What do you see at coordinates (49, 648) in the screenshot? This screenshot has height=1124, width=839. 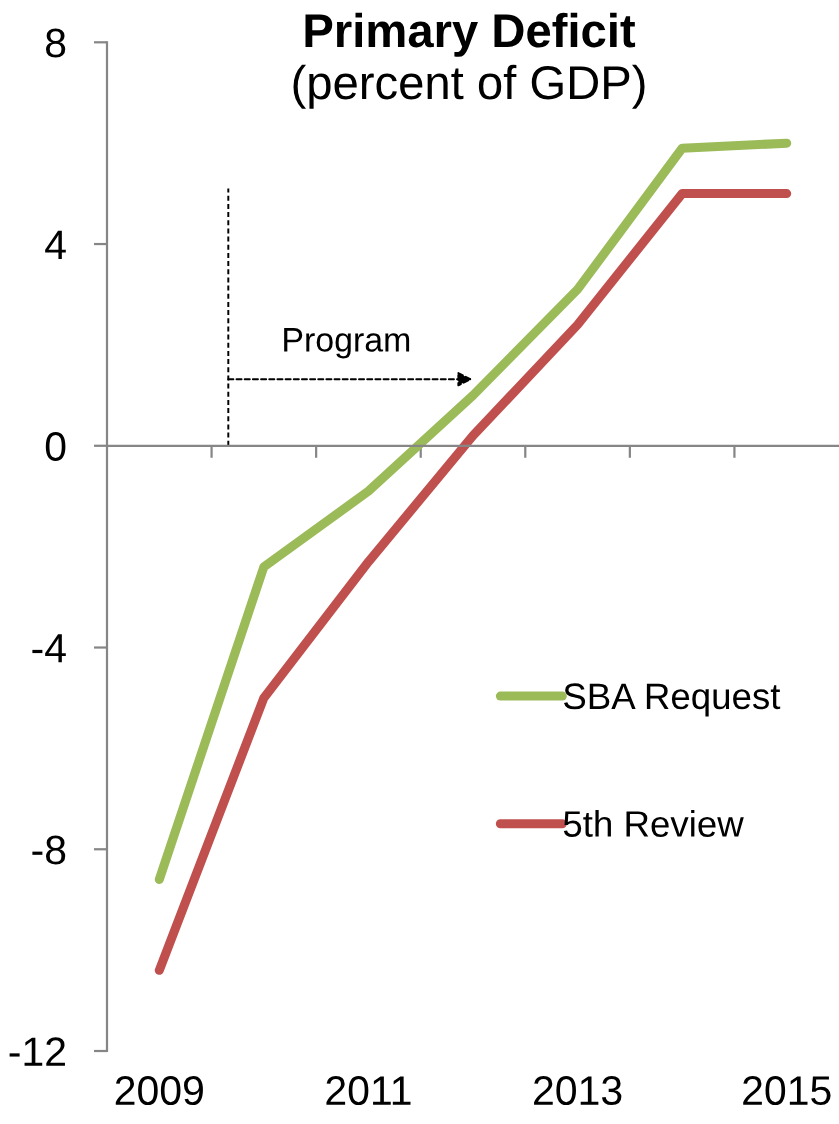 I see `y-tick-label: -4` at bounding box center [49, 648].